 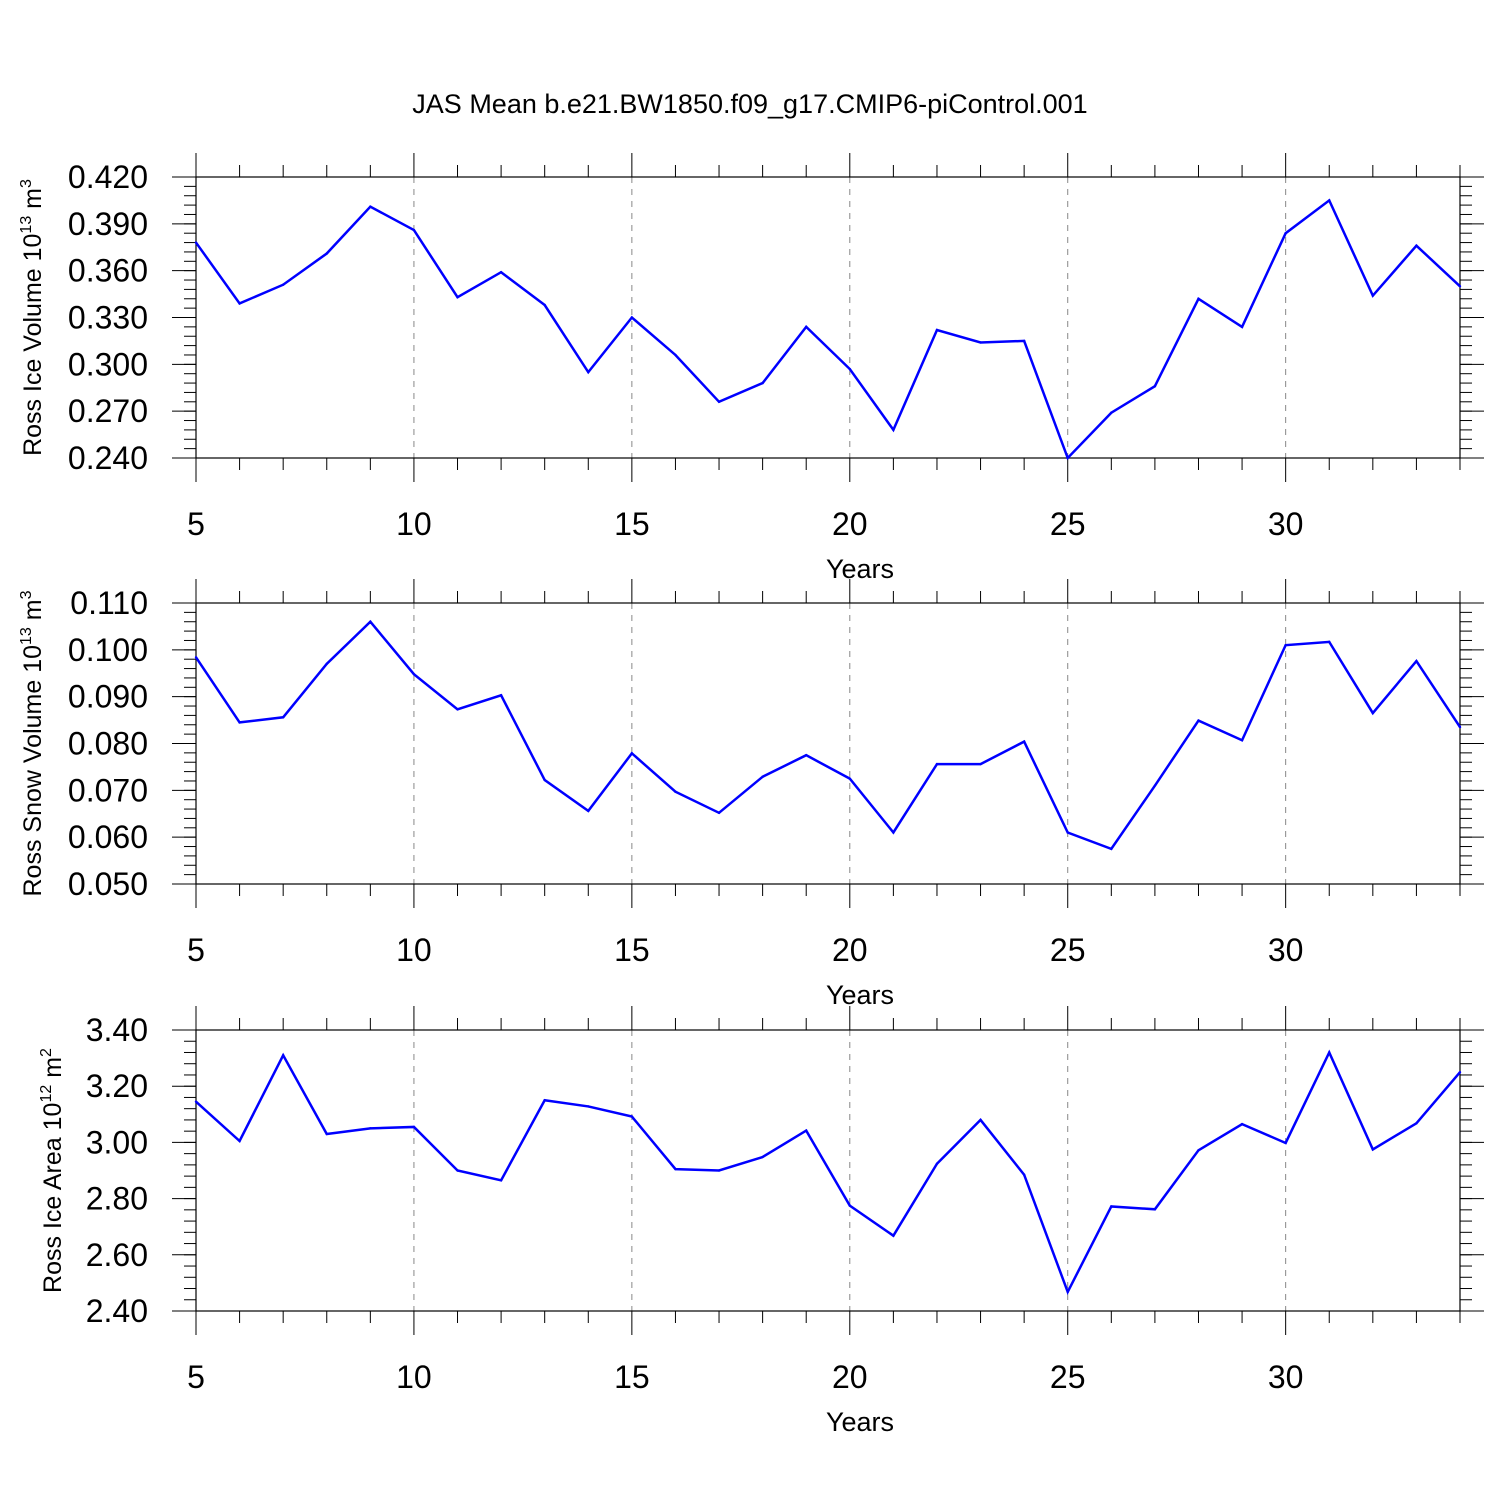 I want to click on y-tick-label: 0.360, so click(x=108, y=271).